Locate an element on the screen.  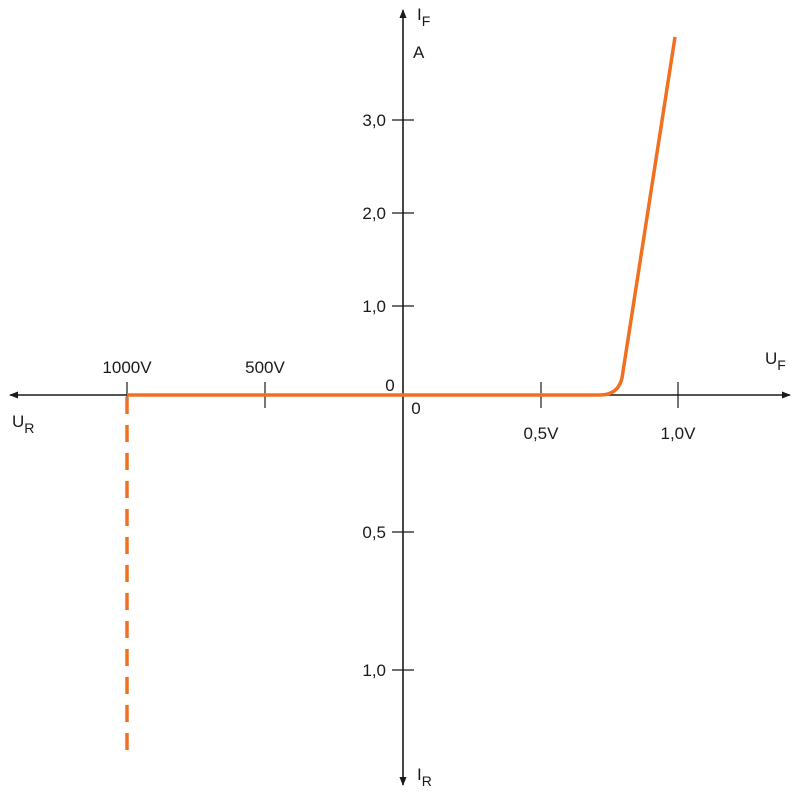
axis-label: IR is located at coordinates (424, 777).